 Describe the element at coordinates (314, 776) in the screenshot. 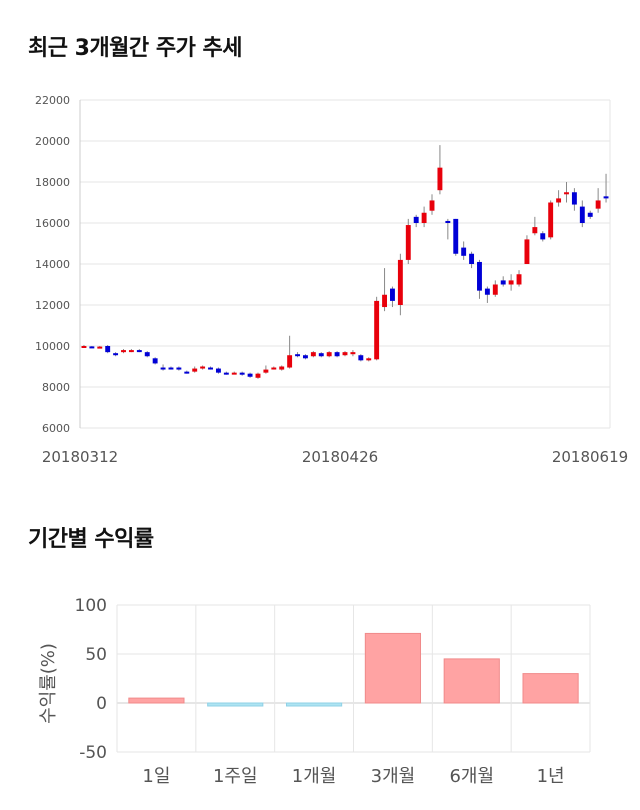

I see `x-tick-label: 1개월` at that location.